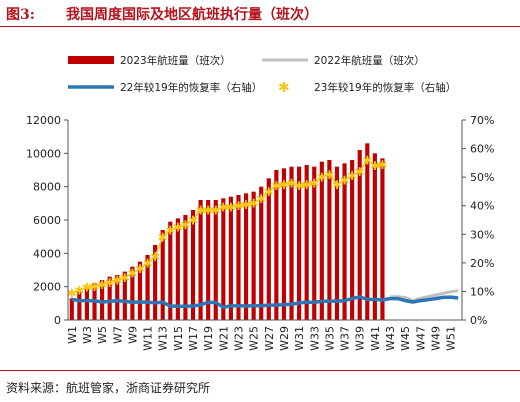  I want to click on right-tick-label: 40%, so click(482, 206).